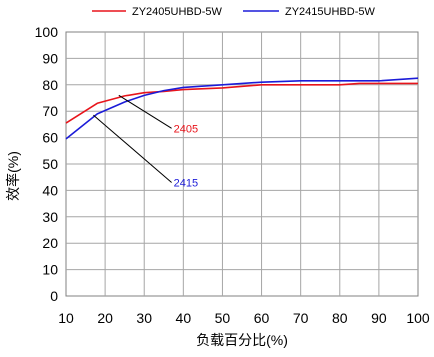  I want to click on series, so click(242, 108).